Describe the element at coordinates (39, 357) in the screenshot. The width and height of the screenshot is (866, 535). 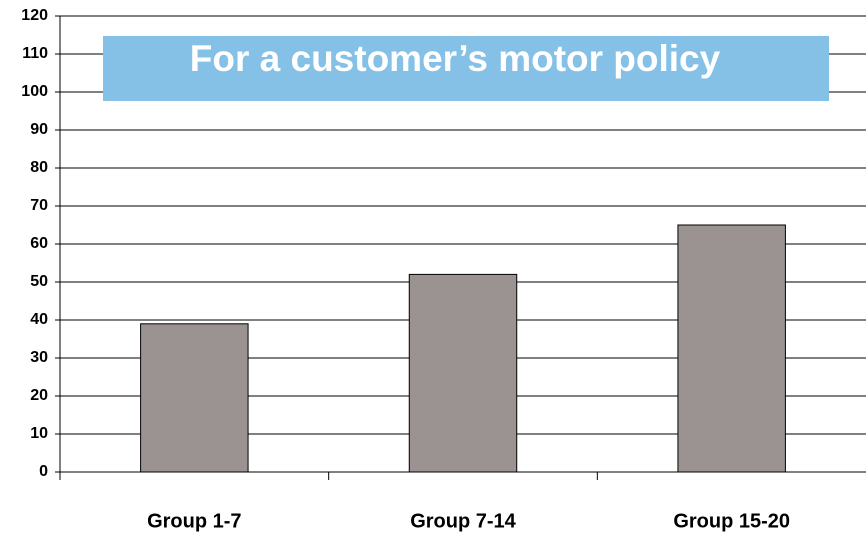
I see `y-tick-label: 30` at that location.